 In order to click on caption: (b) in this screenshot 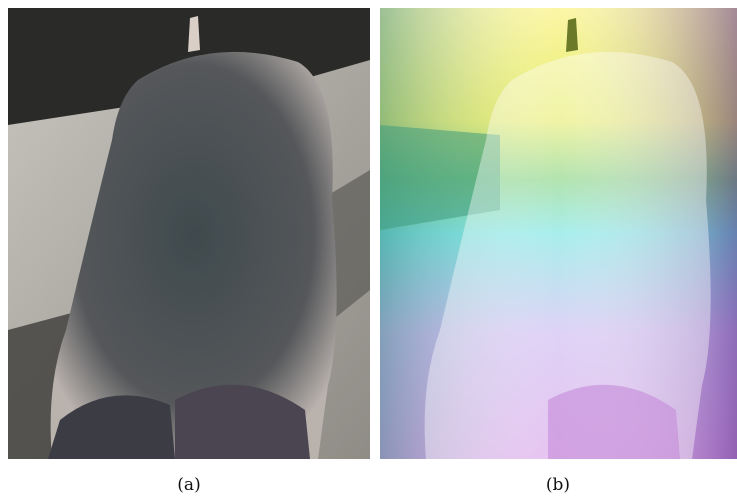, I will do `click(558, 485)`.